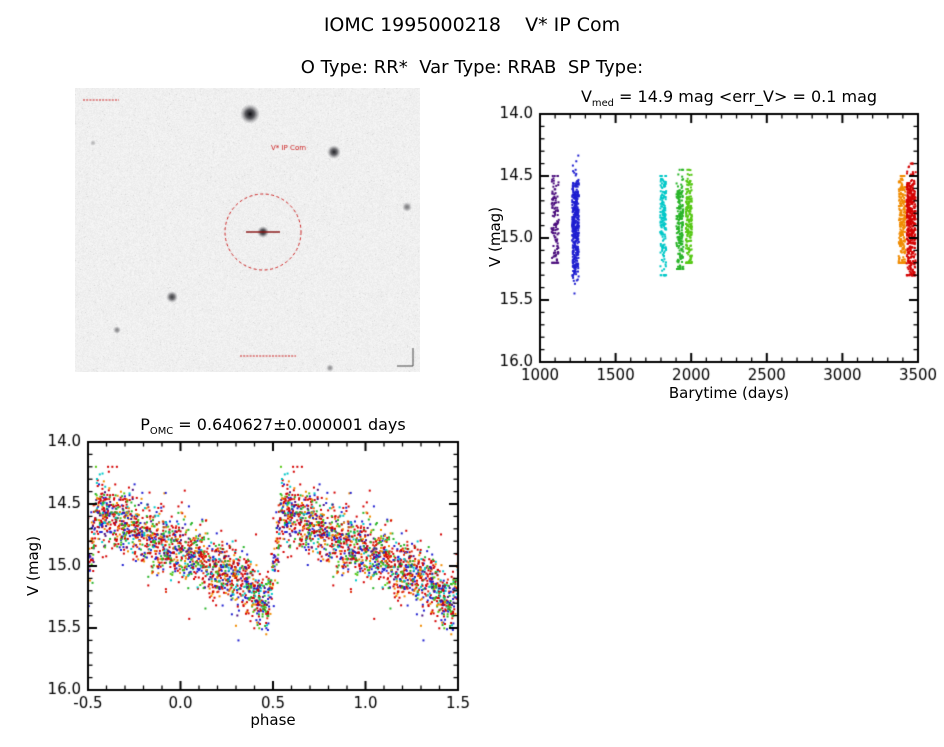 The height and width of the screenshot is (747, 944). What do you see at coordinates (273, 720) in the screenshot?
I see `phase-plot-xlabel: phase` at bounding box center [273, 720].